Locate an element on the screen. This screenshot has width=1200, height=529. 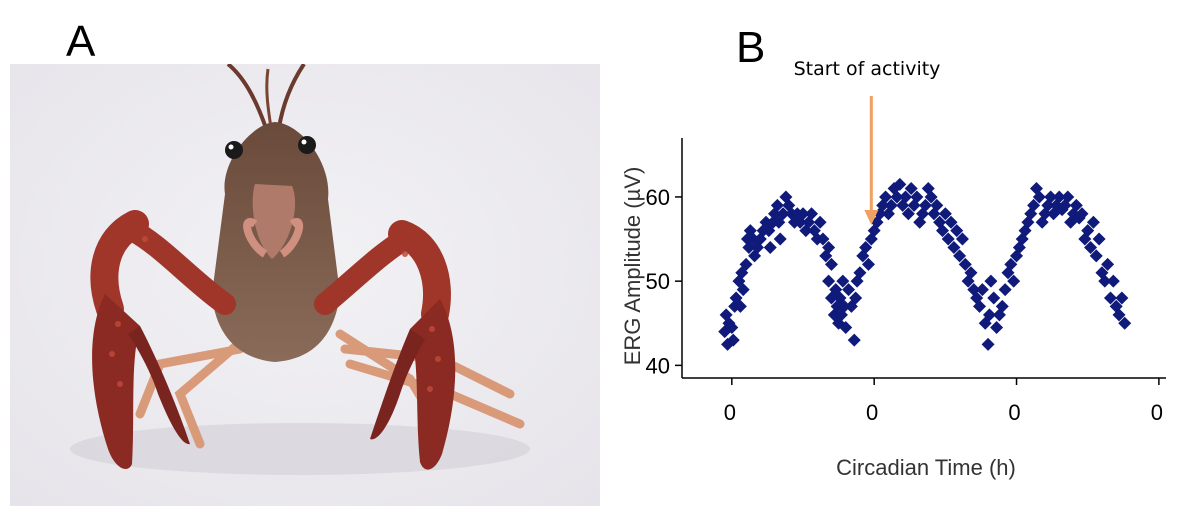
plot-area is located at coordinates (925, 264).